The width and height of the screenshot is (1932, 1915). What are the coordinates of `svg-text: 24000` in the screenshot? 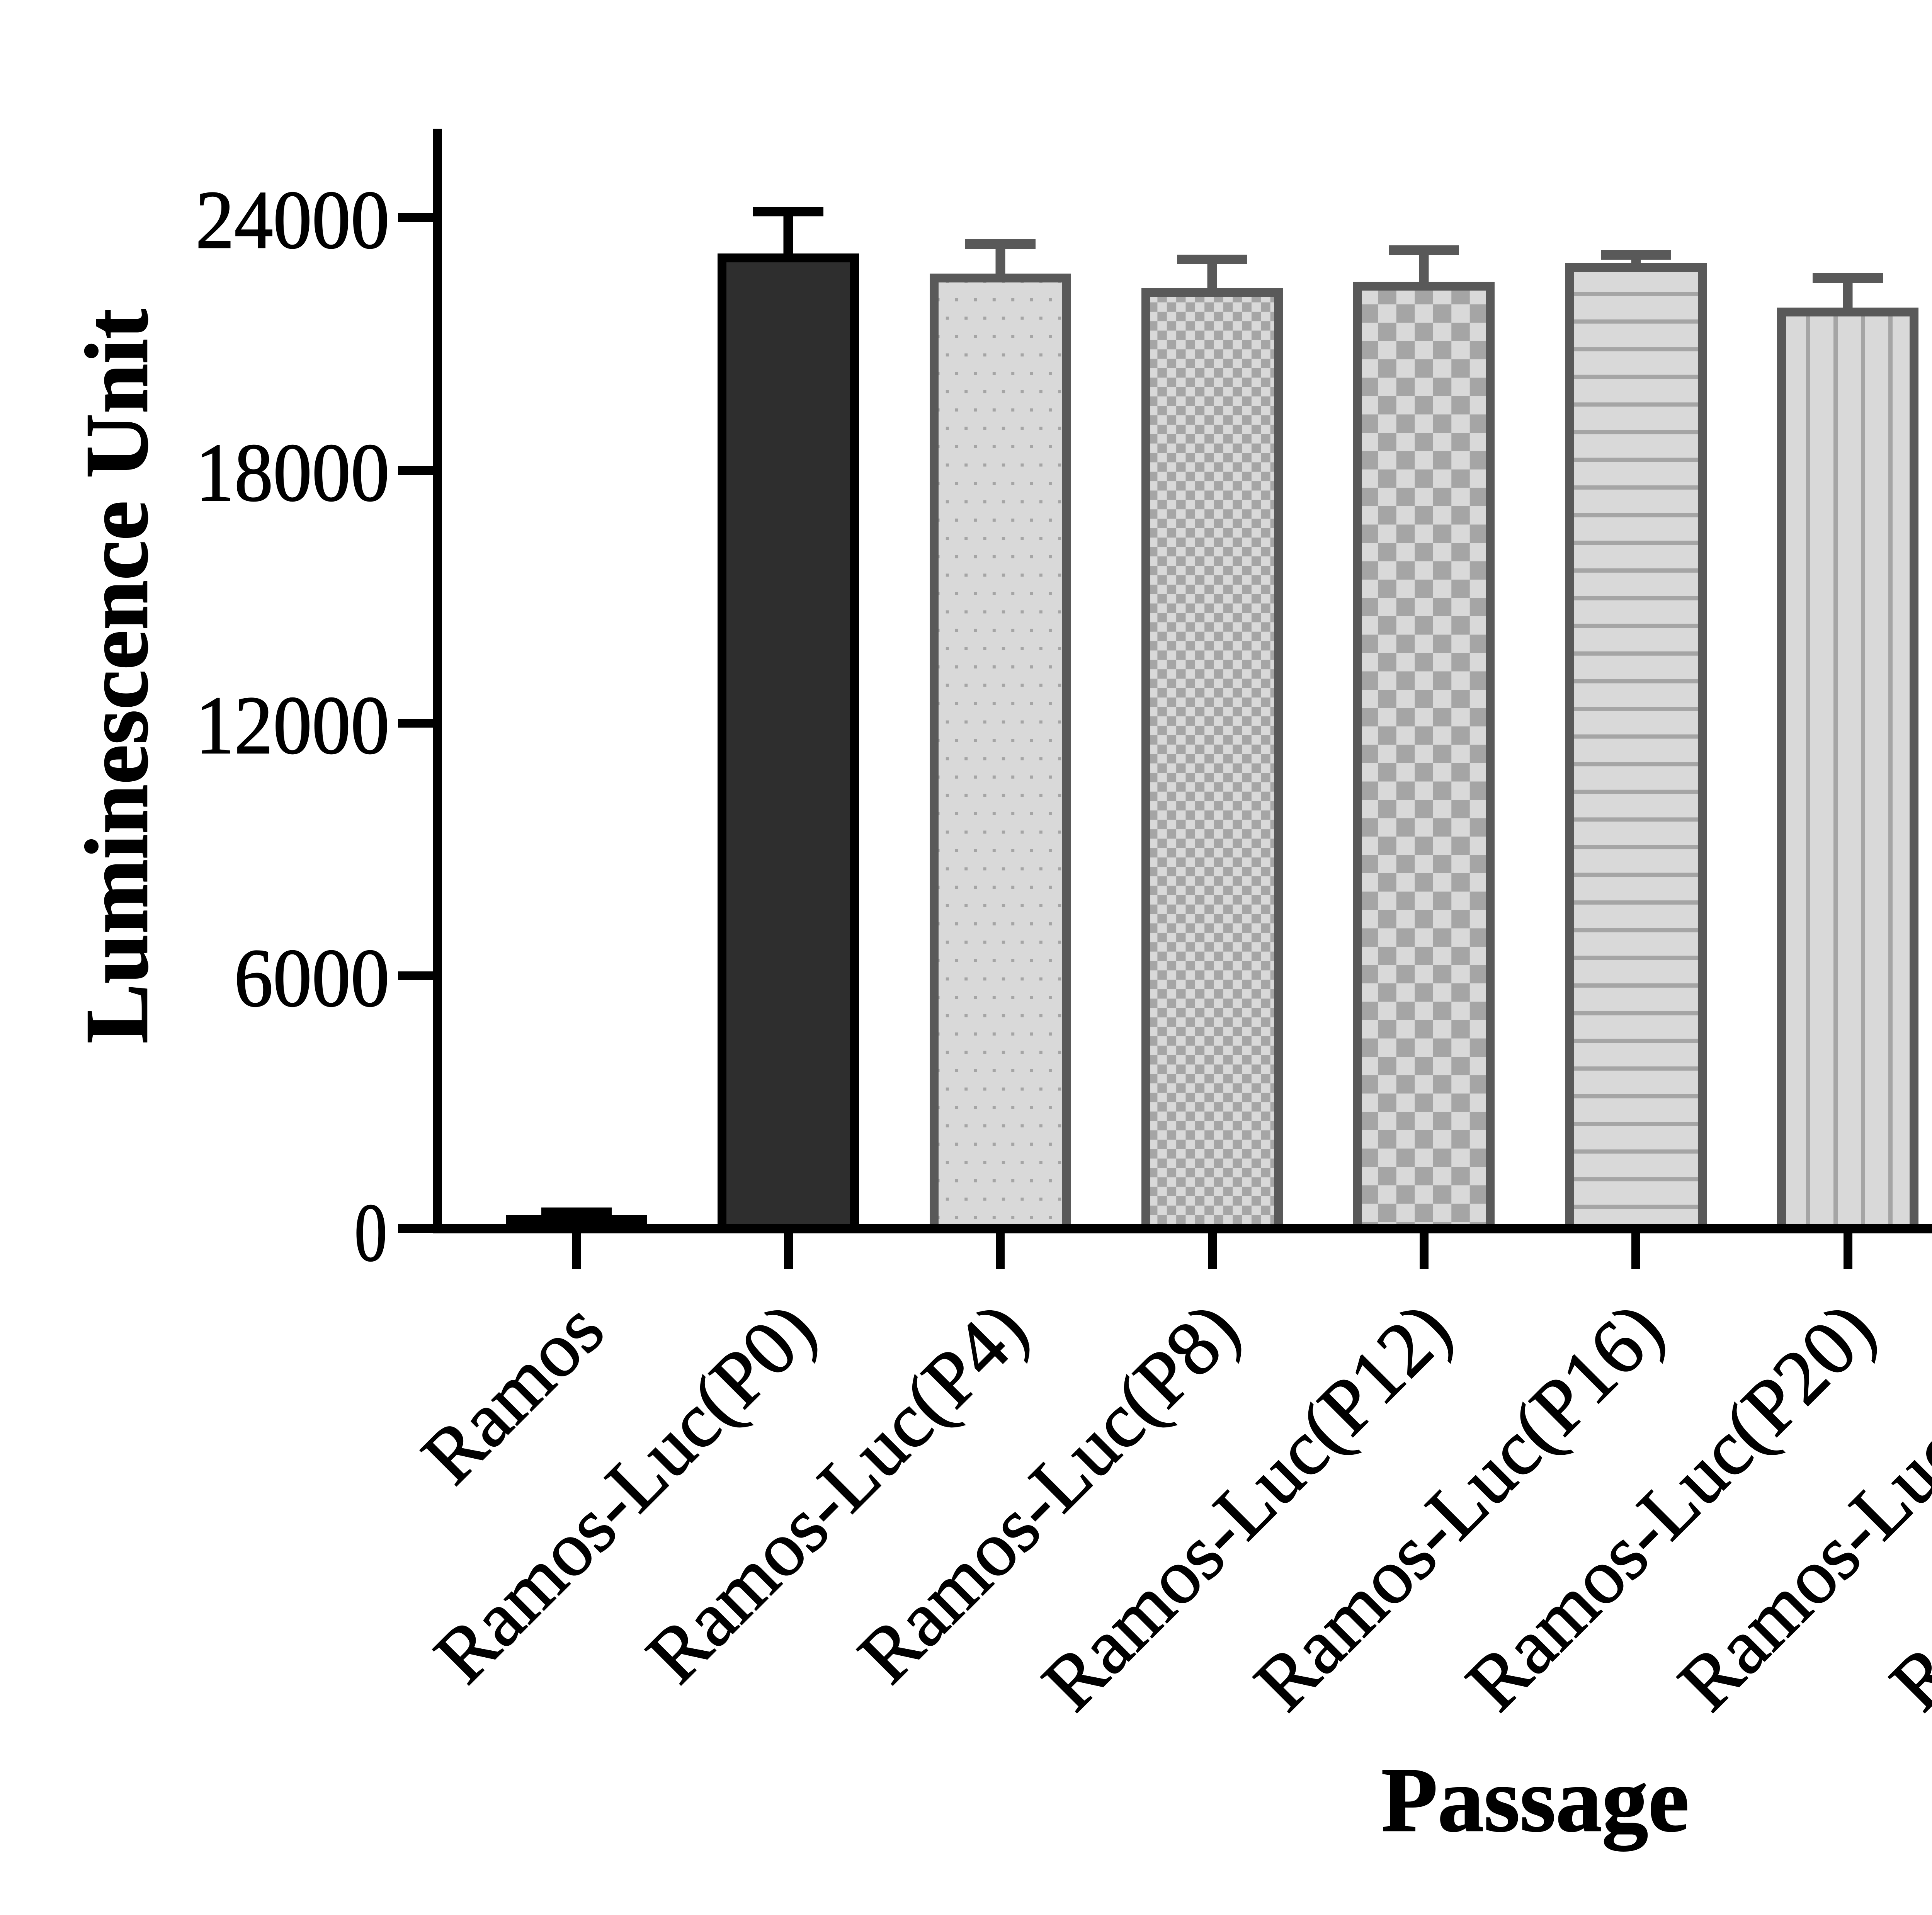 It's located at (292, 219).